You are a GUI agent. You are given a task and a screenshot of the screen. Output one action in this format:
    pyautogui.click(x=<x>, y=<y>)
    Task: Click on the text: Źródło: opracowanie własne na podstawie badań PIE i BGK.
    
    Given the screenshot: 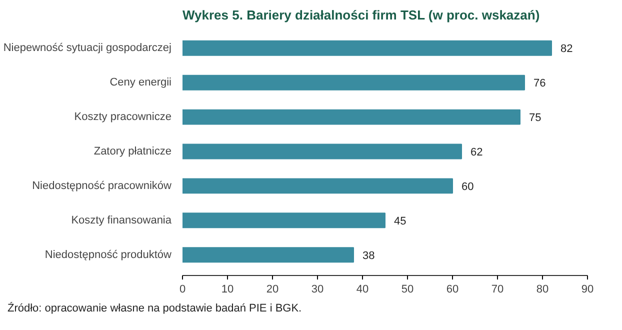 What is the action you would take?
    pyautogui.click(x=155, y=308)
    